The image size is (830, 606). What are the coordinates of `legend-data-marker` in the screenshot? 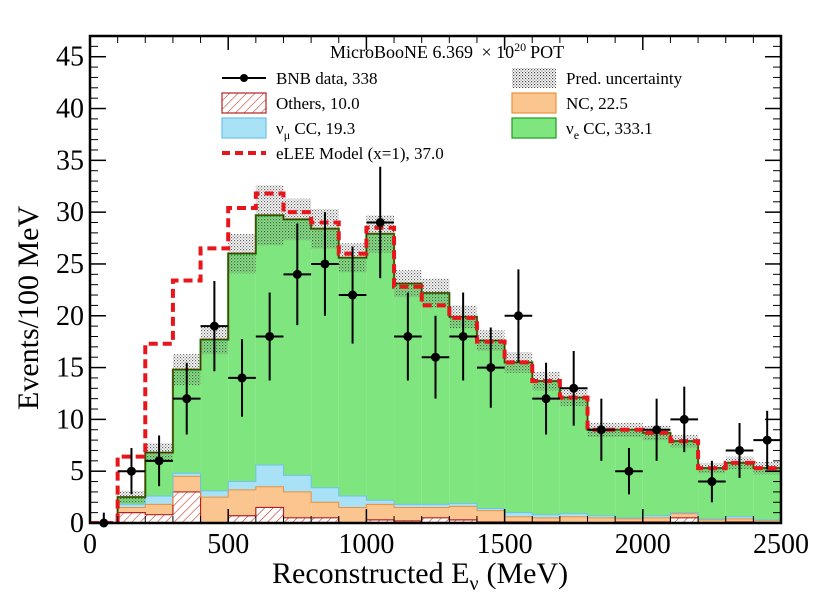 It's located at (244, 78).